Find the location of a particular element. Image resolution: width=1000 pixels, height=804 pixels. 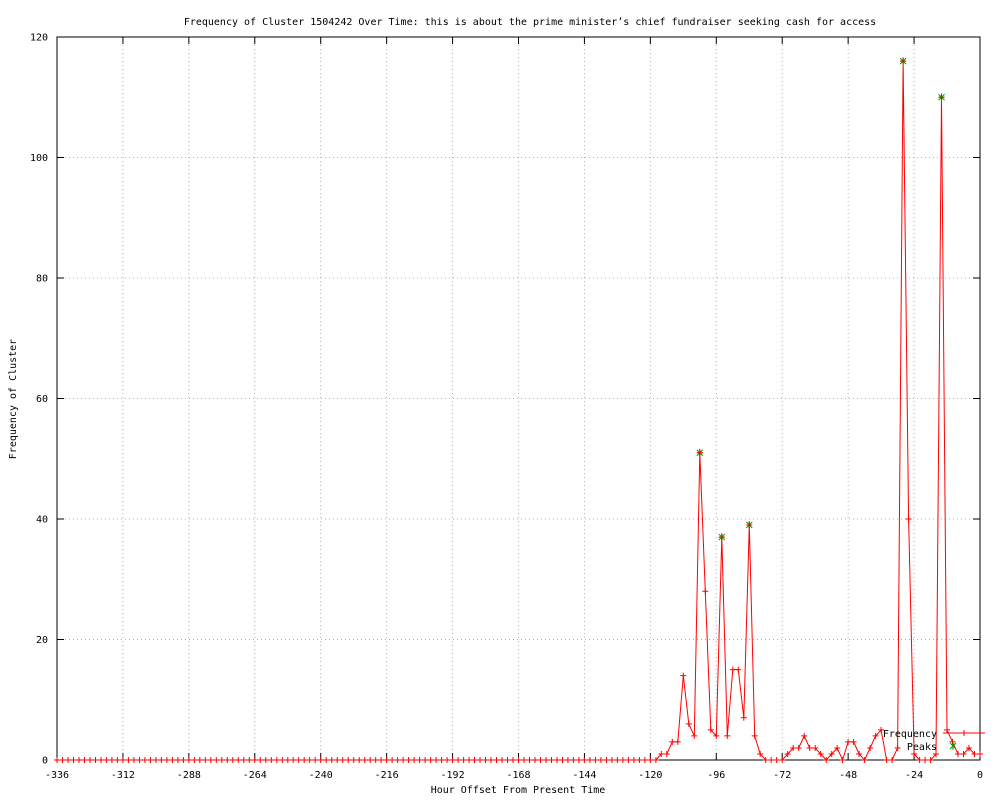

x-tick-label: -144 is located at coordinates (584, 775).